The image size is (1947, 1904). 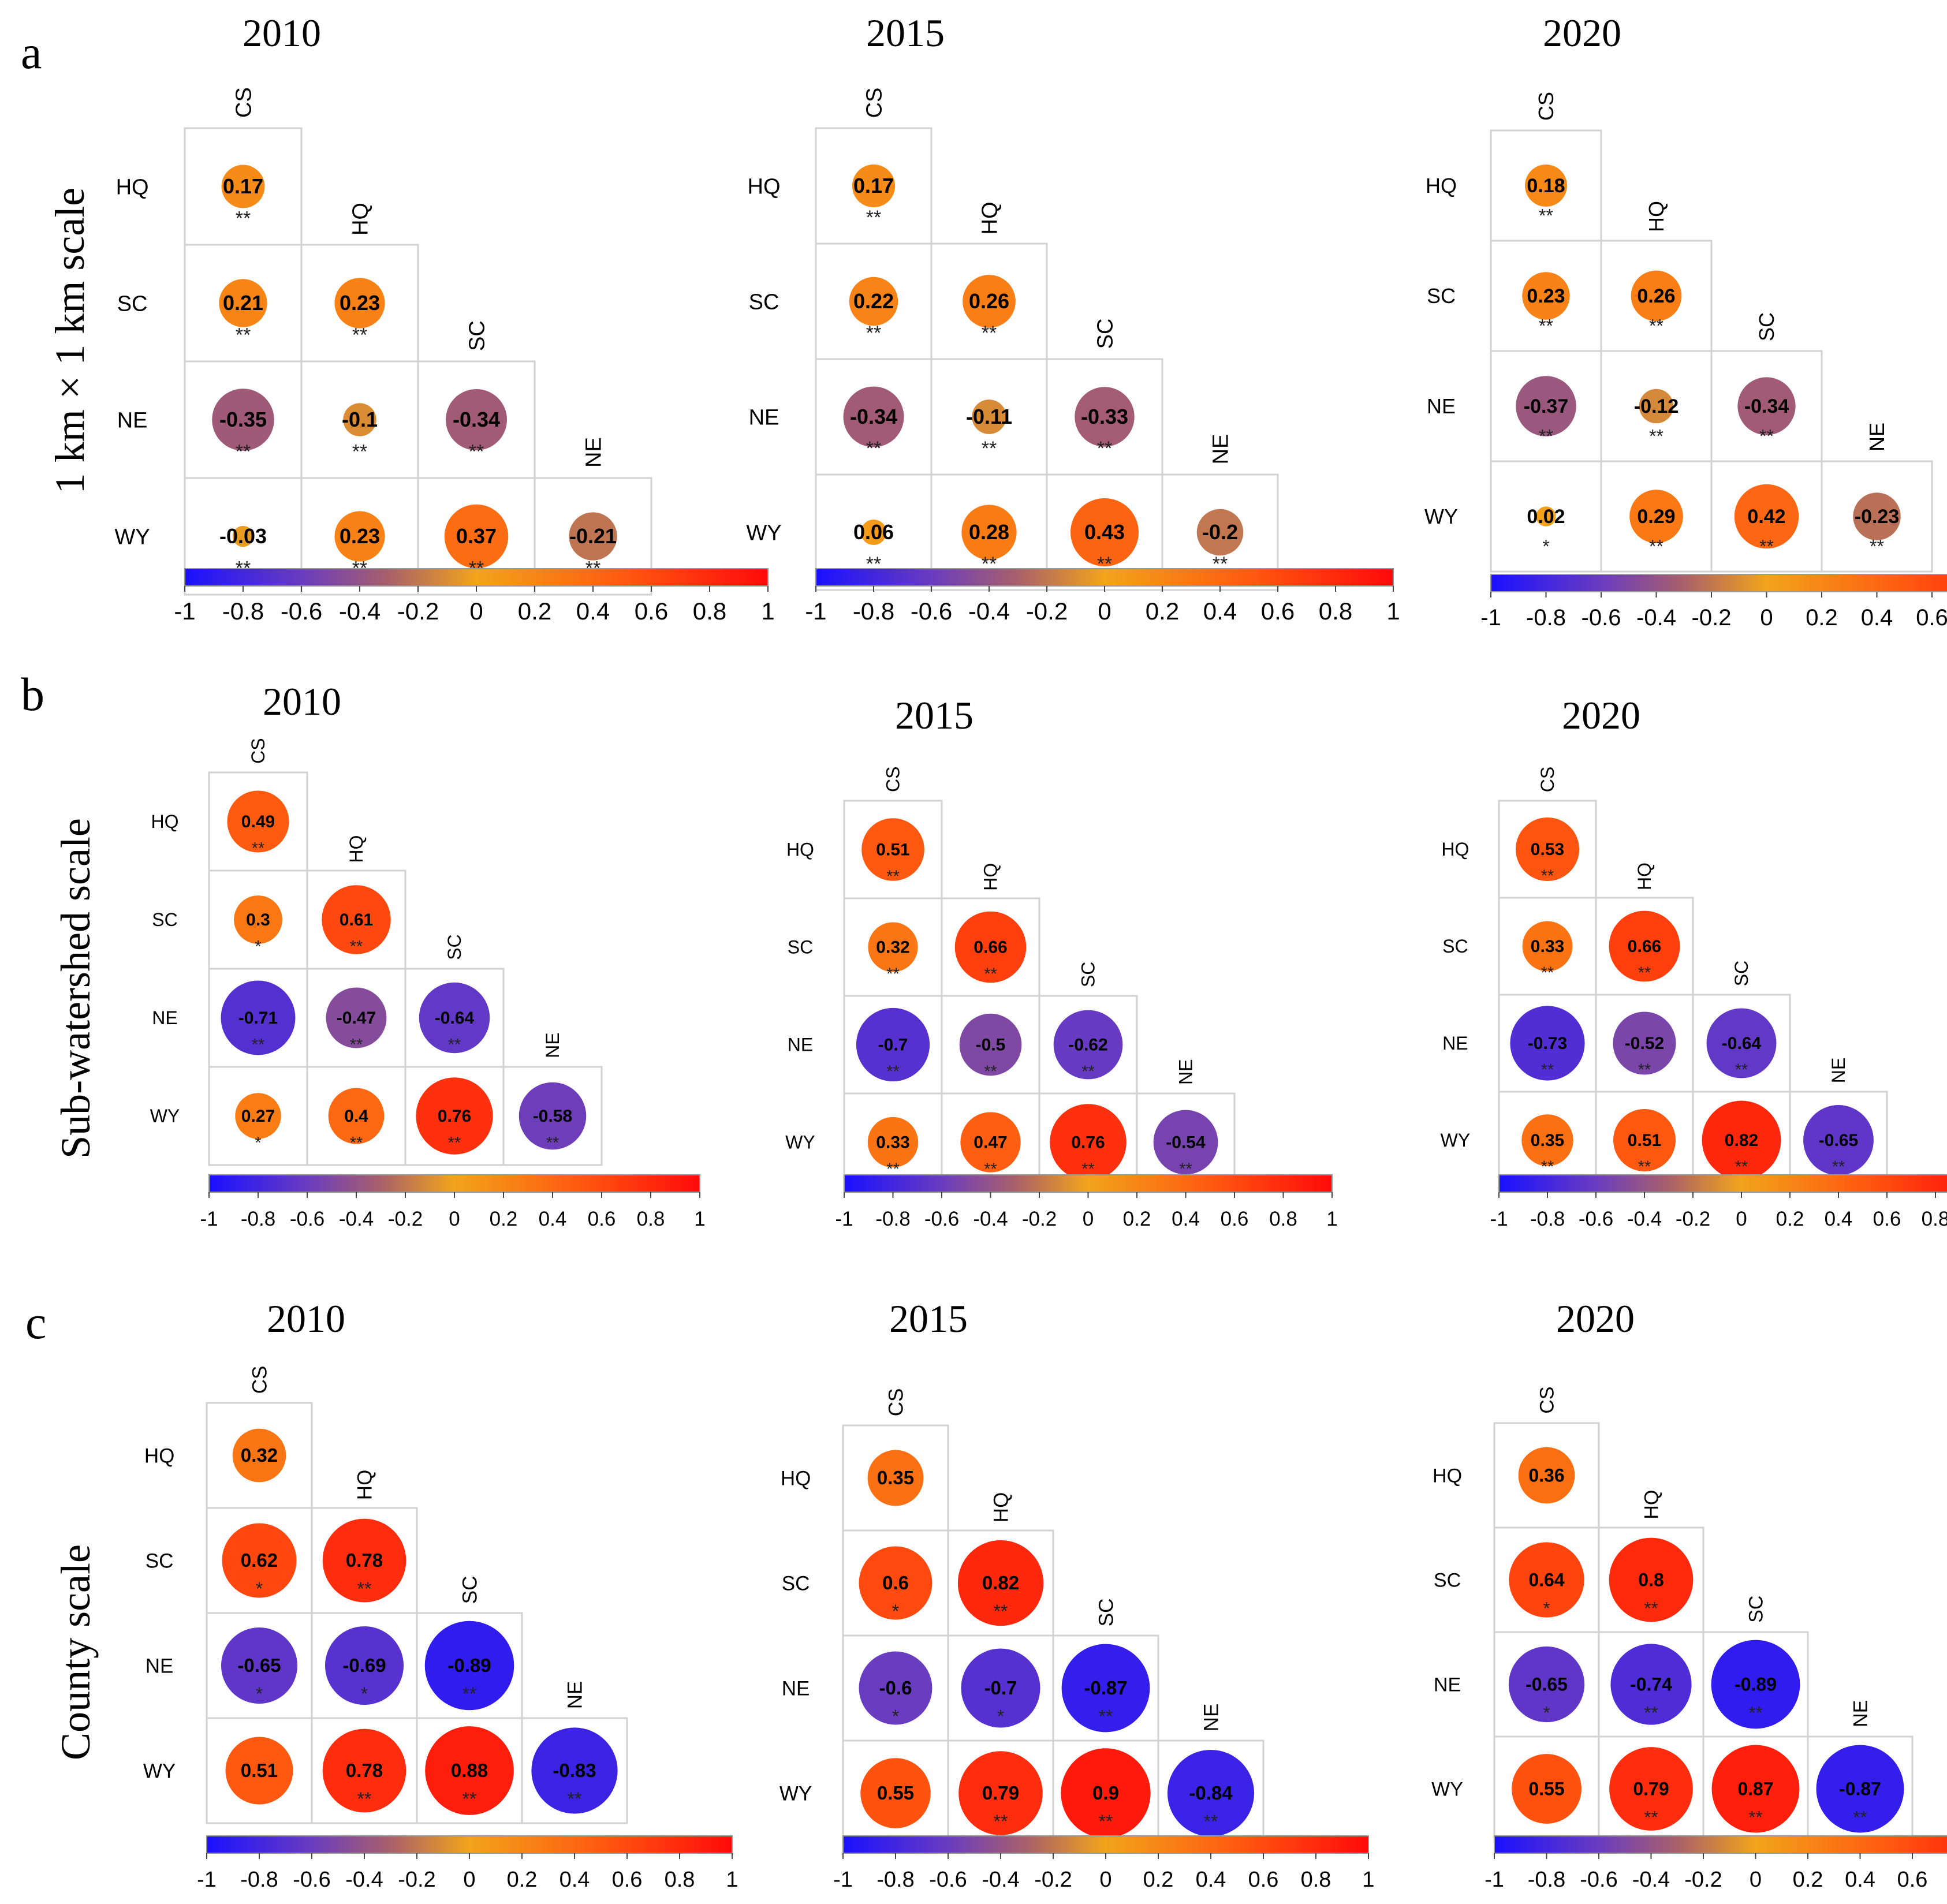 I want to click on corr-value: 0.87, so click(x=1755, y=1788).